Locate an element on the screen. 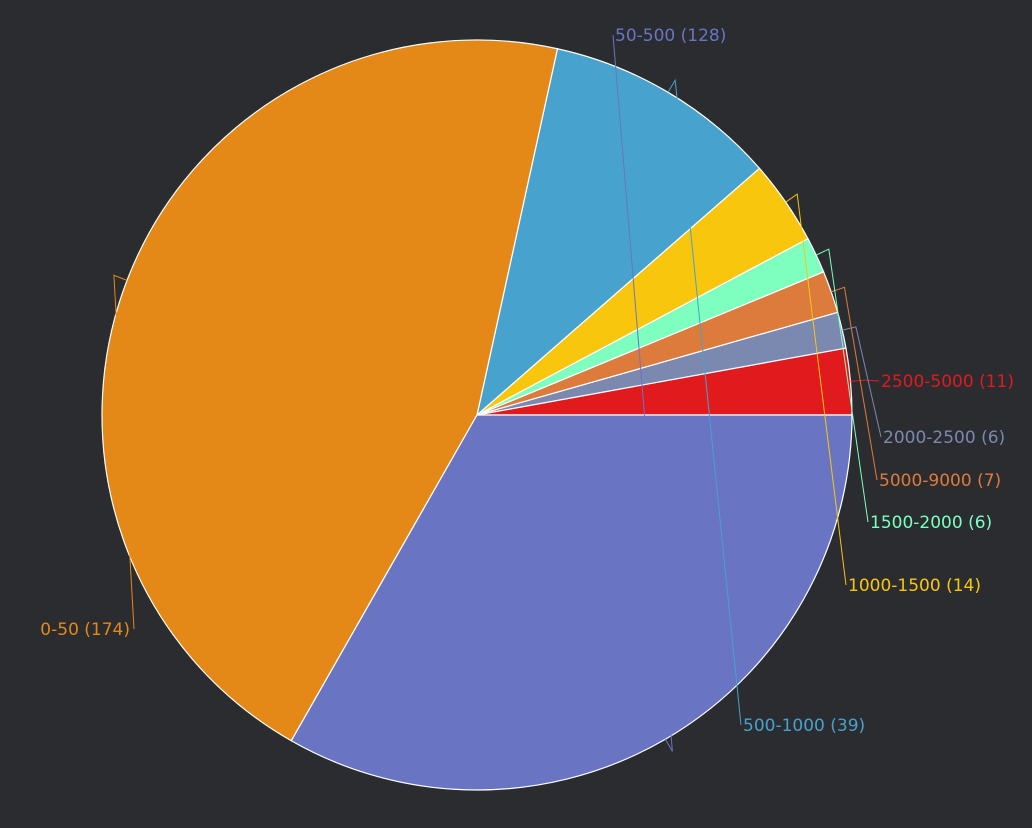 This screenshot has height=828, width=1032. slice-label-1500-2000: 1500-2000 (6) is located at coordinates (931, 523).